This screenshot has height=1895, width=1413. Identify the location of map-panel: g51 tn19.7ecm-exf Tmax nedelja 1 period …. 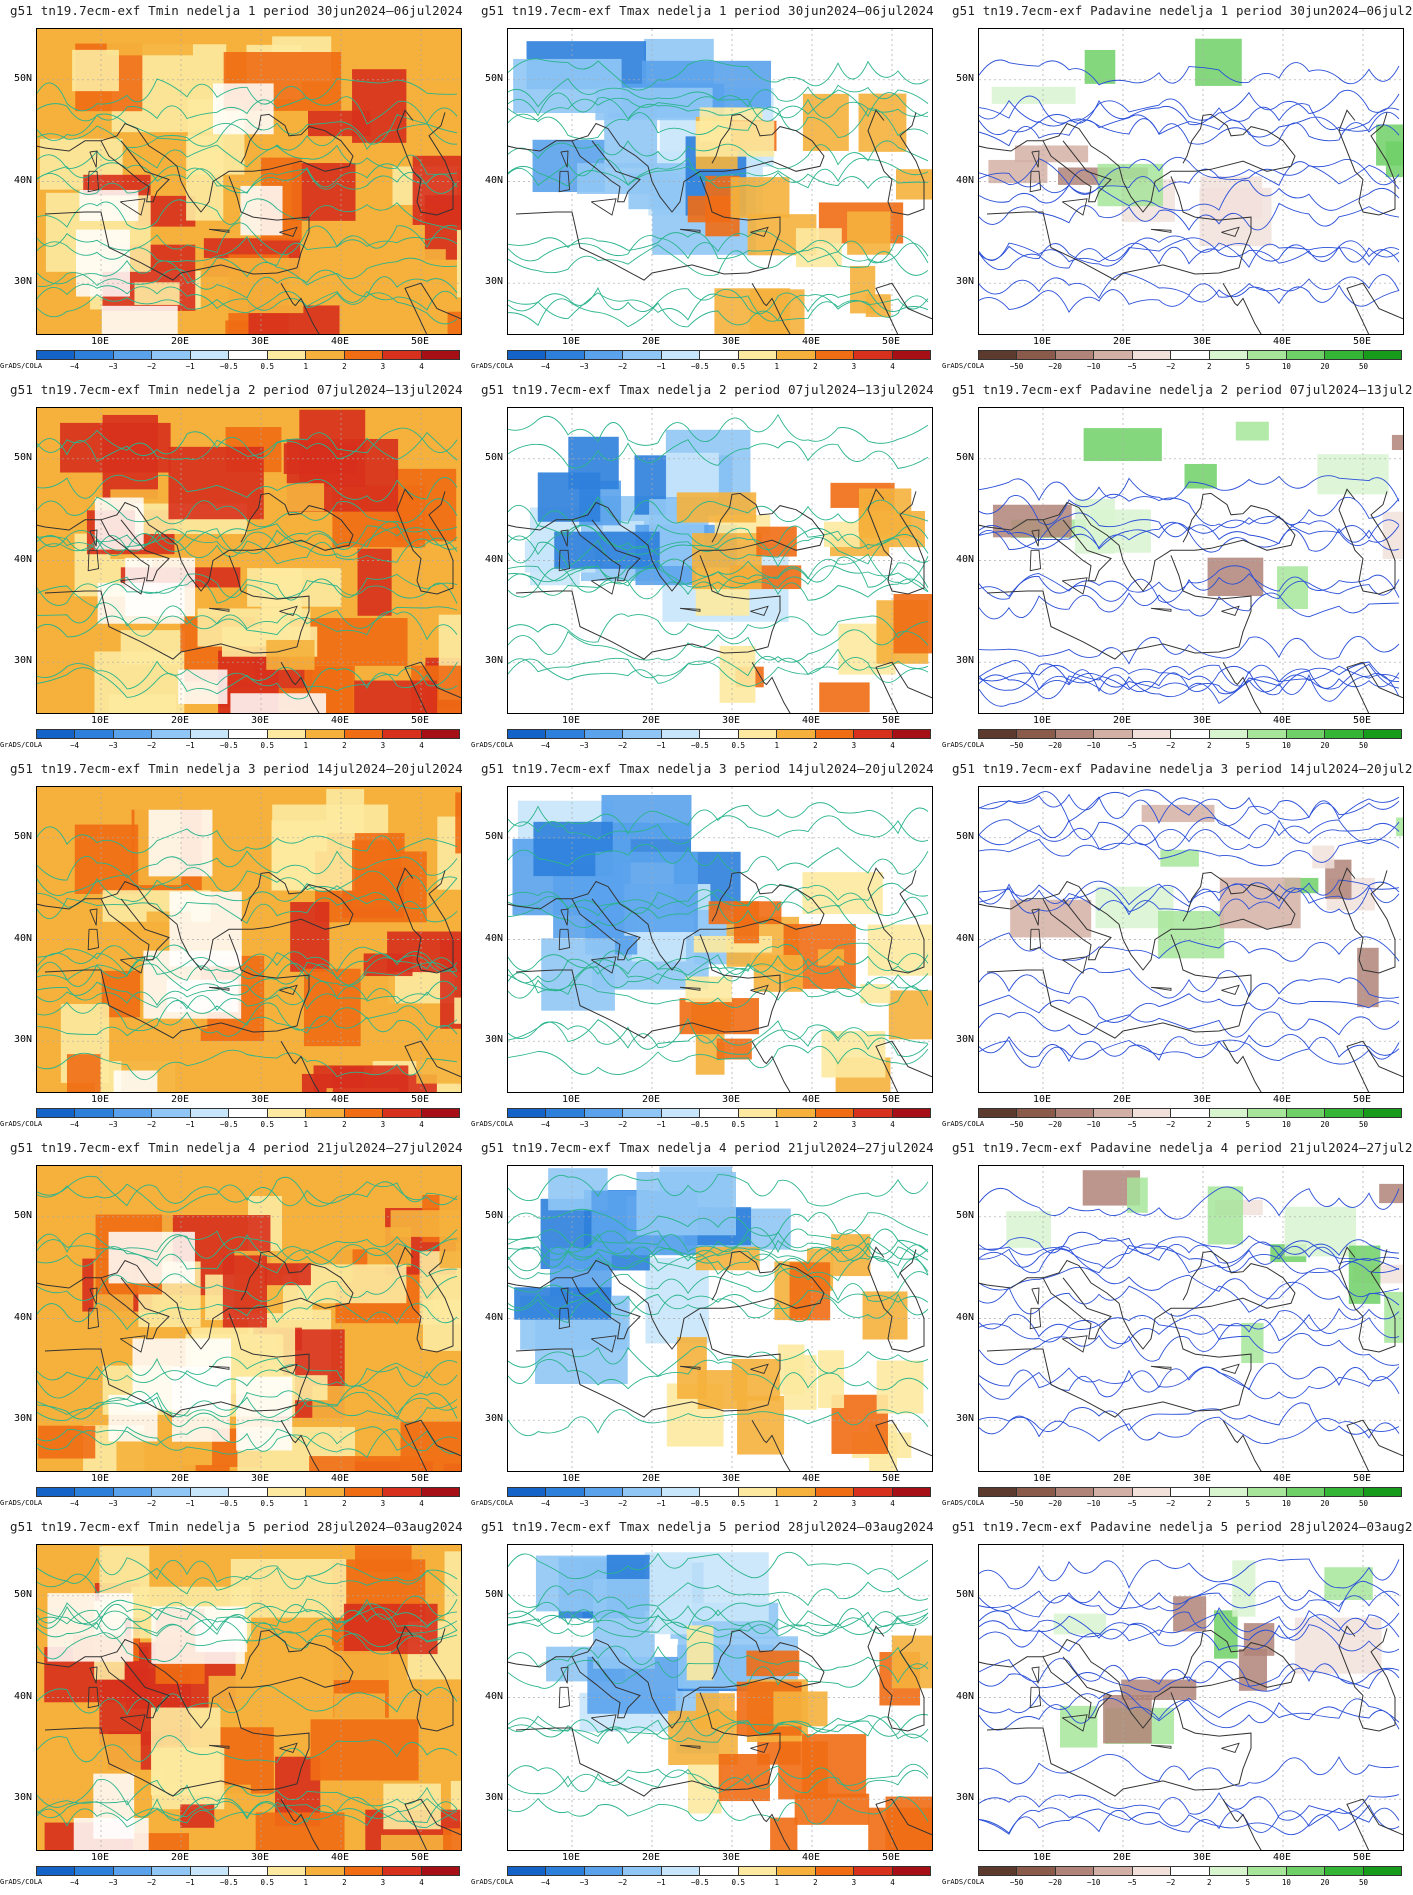
(706, 189).